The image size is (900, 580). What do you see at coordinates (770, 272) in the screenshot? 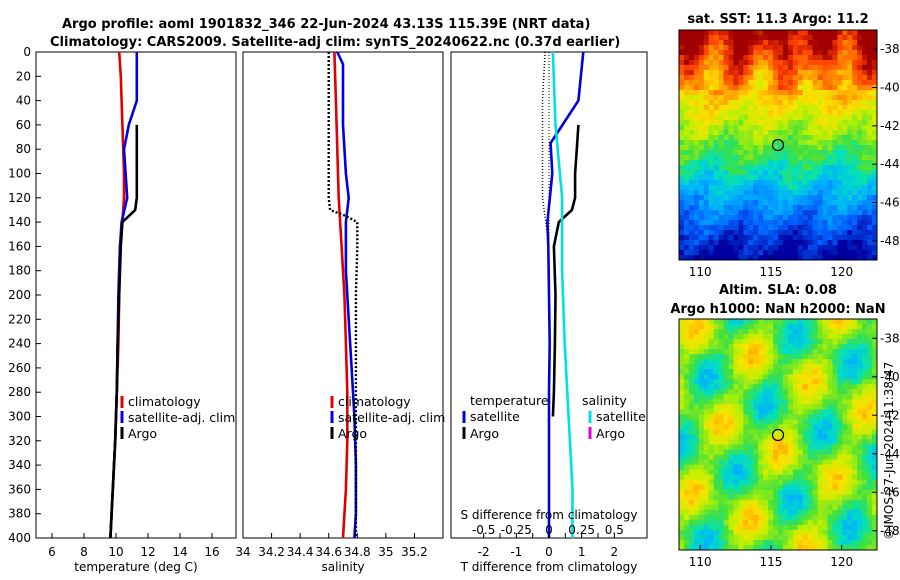
I see `map-x-tick-label: 115` at bounding box center [770, 272].